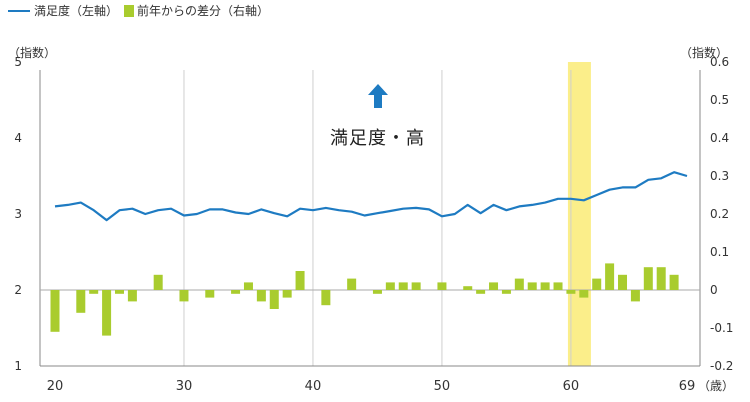 Image resolution: width=750 pixels, height=402 pixels. Describe the element at coordinates (378, 98) in the screenshot. I see `up-arrow-icon` at that location.